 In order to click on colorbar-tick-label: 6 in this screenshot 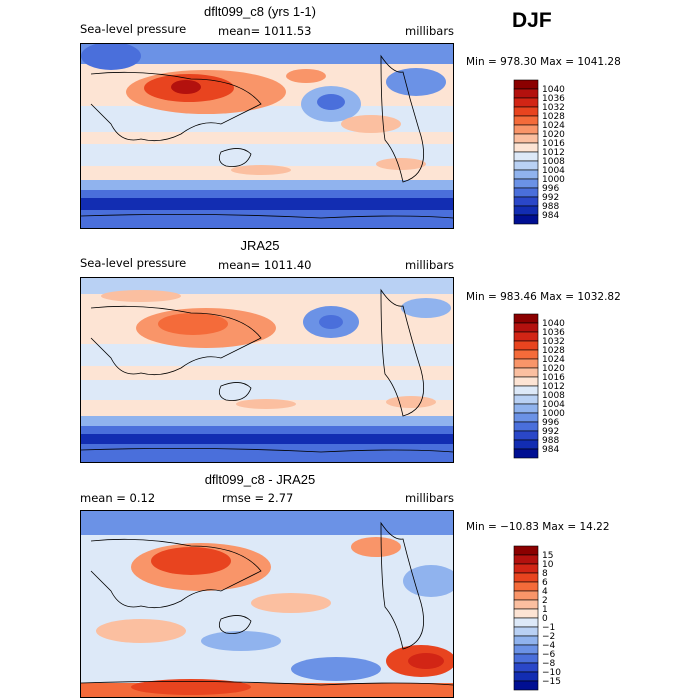, I will do `click(545, 583)`.